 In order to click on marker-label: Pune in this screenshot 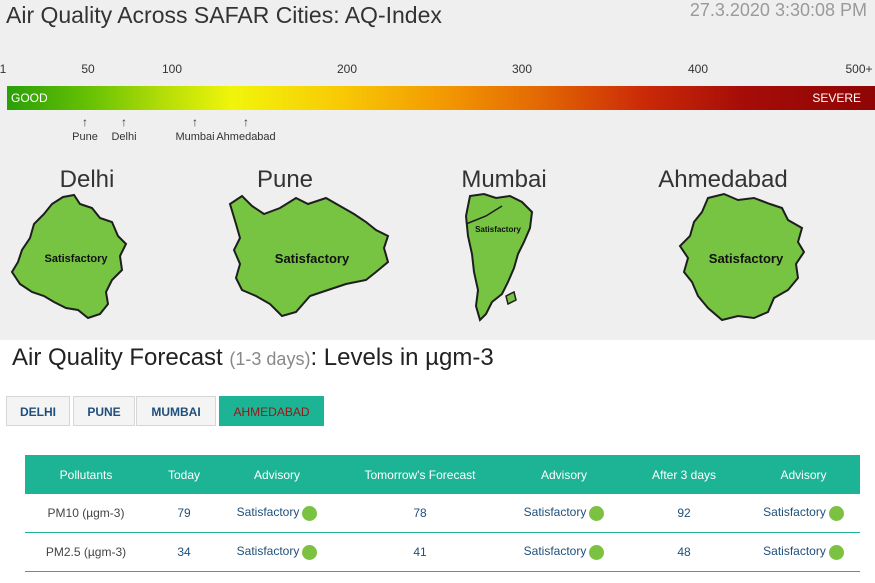, I will do `click(85, 137)`.